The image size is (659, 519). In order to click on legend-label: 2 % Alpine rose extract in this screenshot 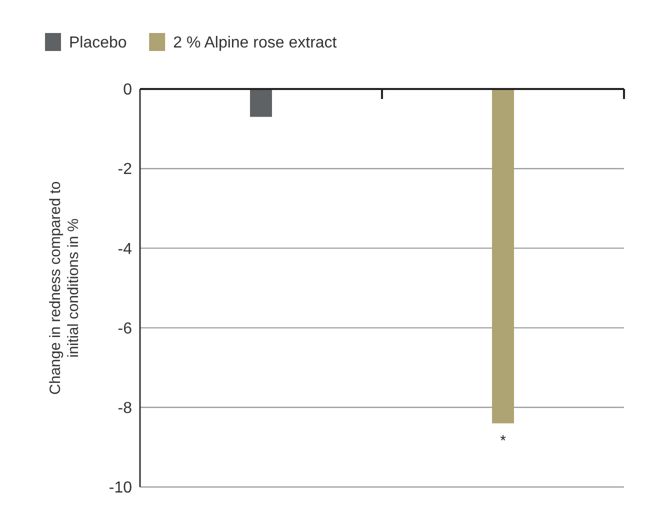, I will do `click(255, 43)`.